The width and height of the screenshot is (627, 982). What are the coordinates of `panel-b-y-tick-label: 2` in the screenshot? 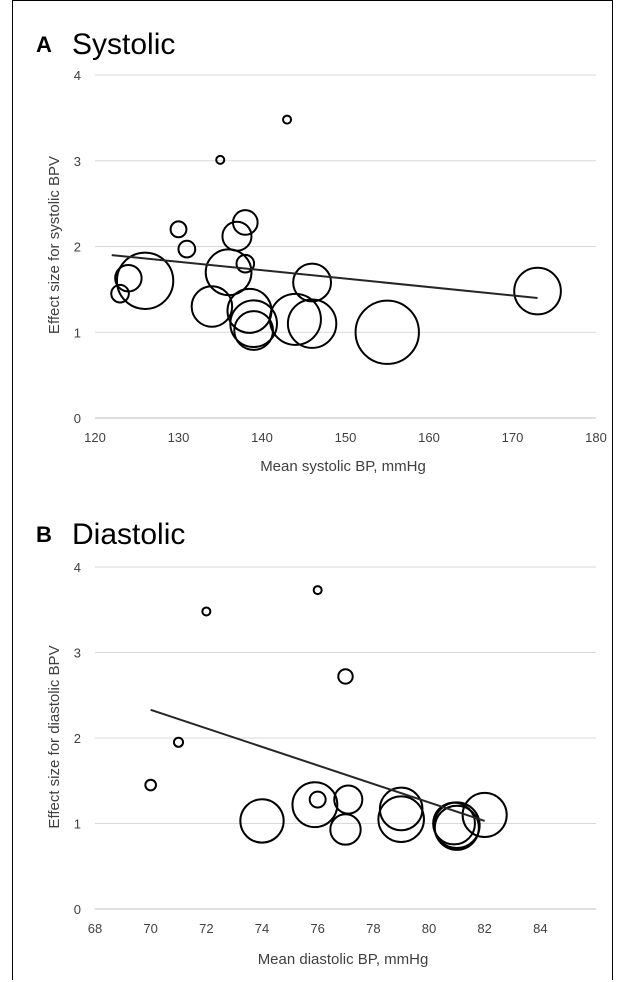 It's located at (77, 738).